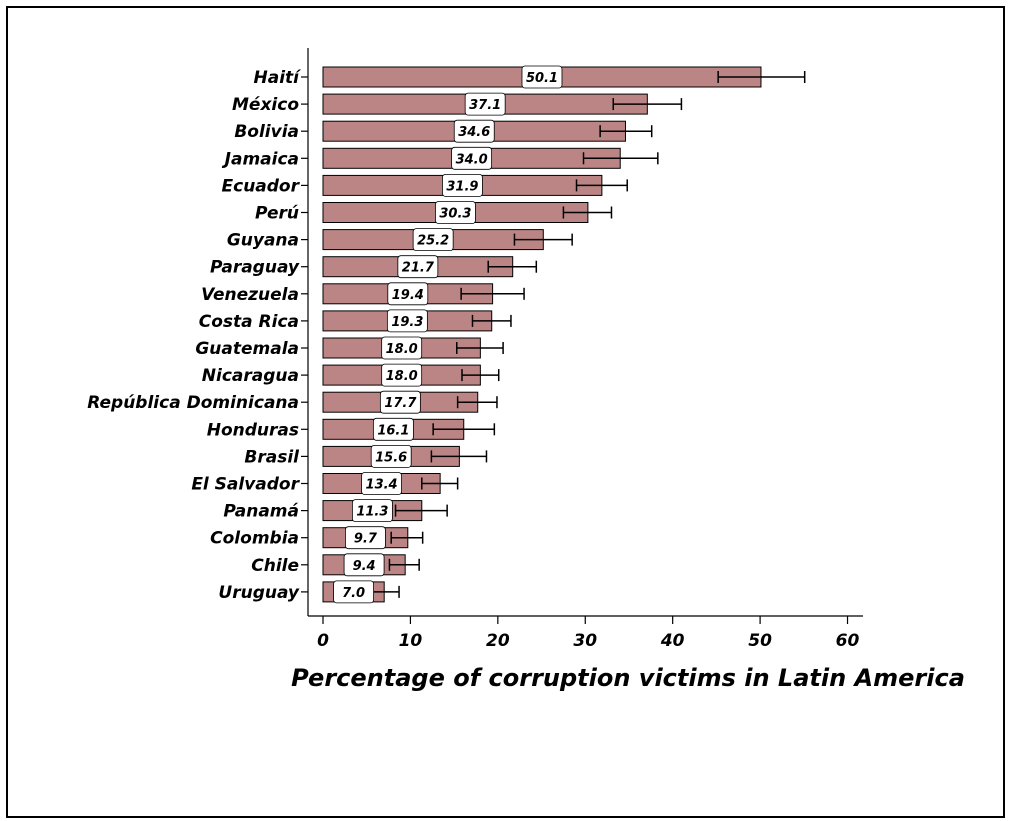 This screenshot has height=821, width=1011. I want to click on value-label: 37.1, so click(485, 104).